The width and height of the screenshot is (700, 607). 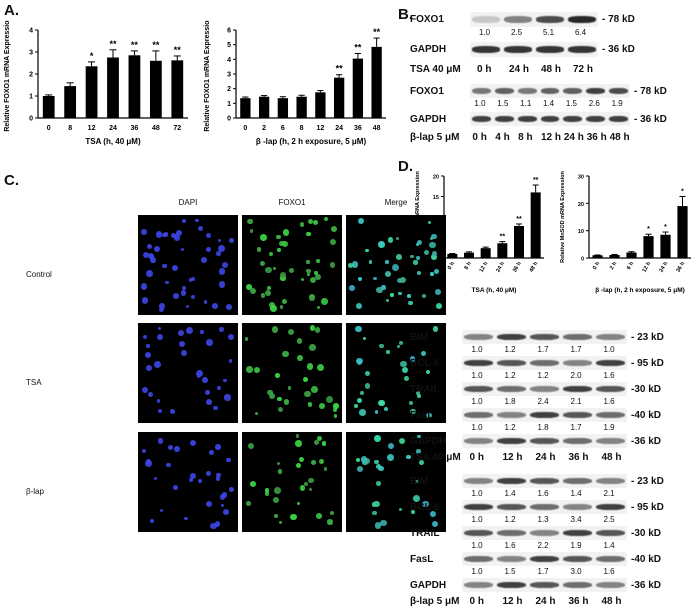 What do you see at coordinates (92, 56) in the screenshot?
I see `significance-mark: *` at bounding box center [92, 56].